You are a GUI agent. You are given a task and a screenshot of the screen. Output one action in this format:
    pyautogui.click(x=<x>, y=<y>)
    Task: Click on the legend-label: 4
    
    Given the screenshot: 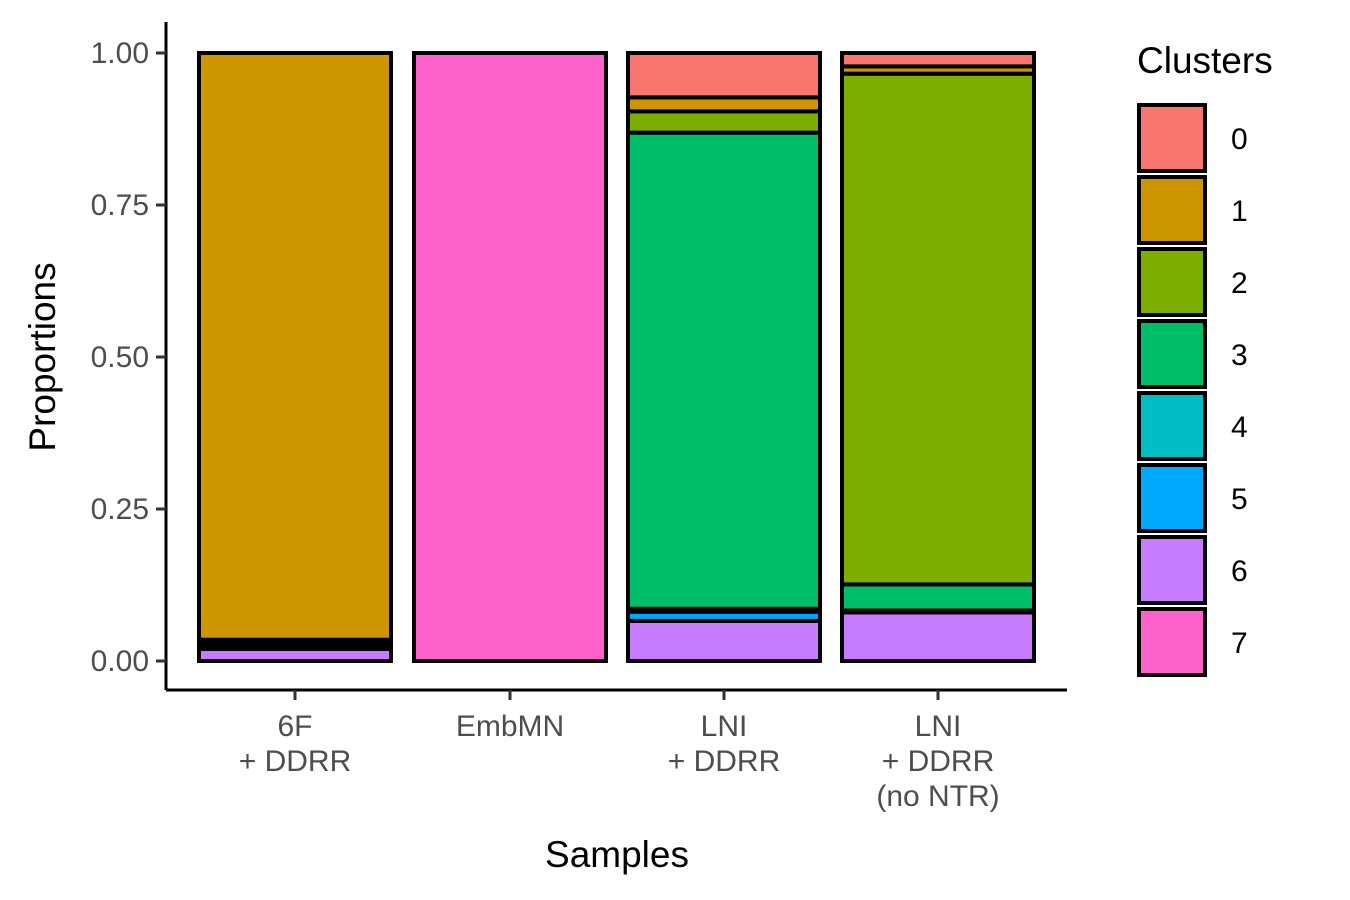 What is the action you would take?
    pyautogui.click(x=1239, y=427)
    